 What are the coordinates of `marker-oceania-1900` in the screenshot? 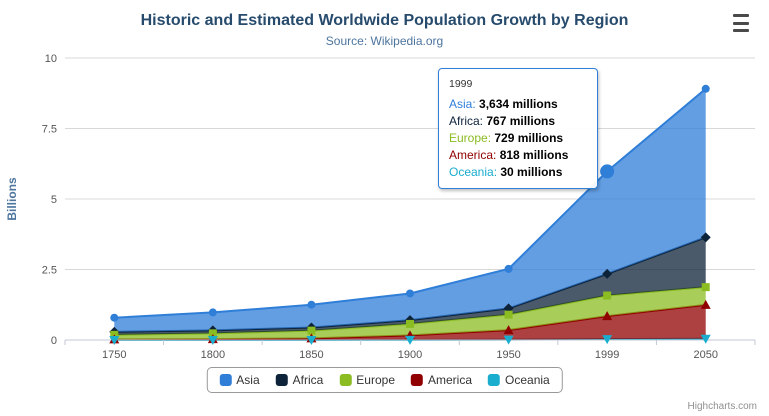 It's located at (410, 340).